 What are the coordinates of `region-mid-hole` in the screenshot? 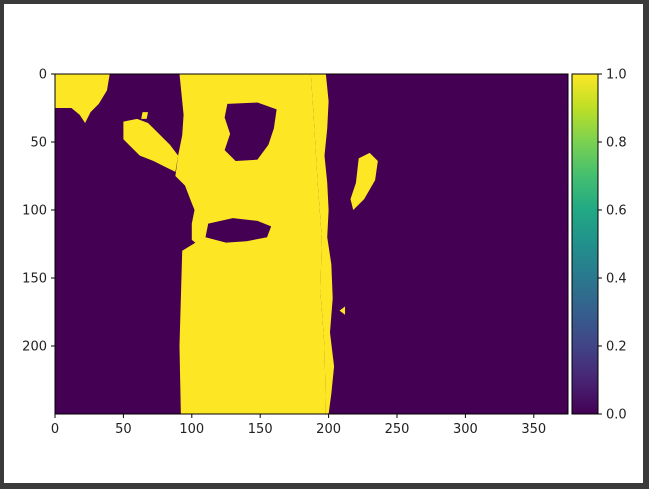 It's located at (238, 230).